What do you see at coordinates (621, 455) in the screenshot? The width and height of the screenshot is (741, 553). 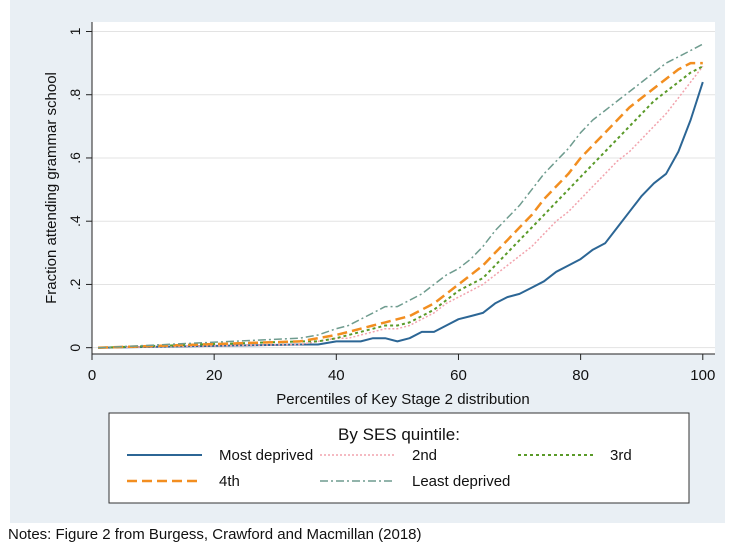 I see `legend-label-3: 3rd` at bounding box center [621, 455].